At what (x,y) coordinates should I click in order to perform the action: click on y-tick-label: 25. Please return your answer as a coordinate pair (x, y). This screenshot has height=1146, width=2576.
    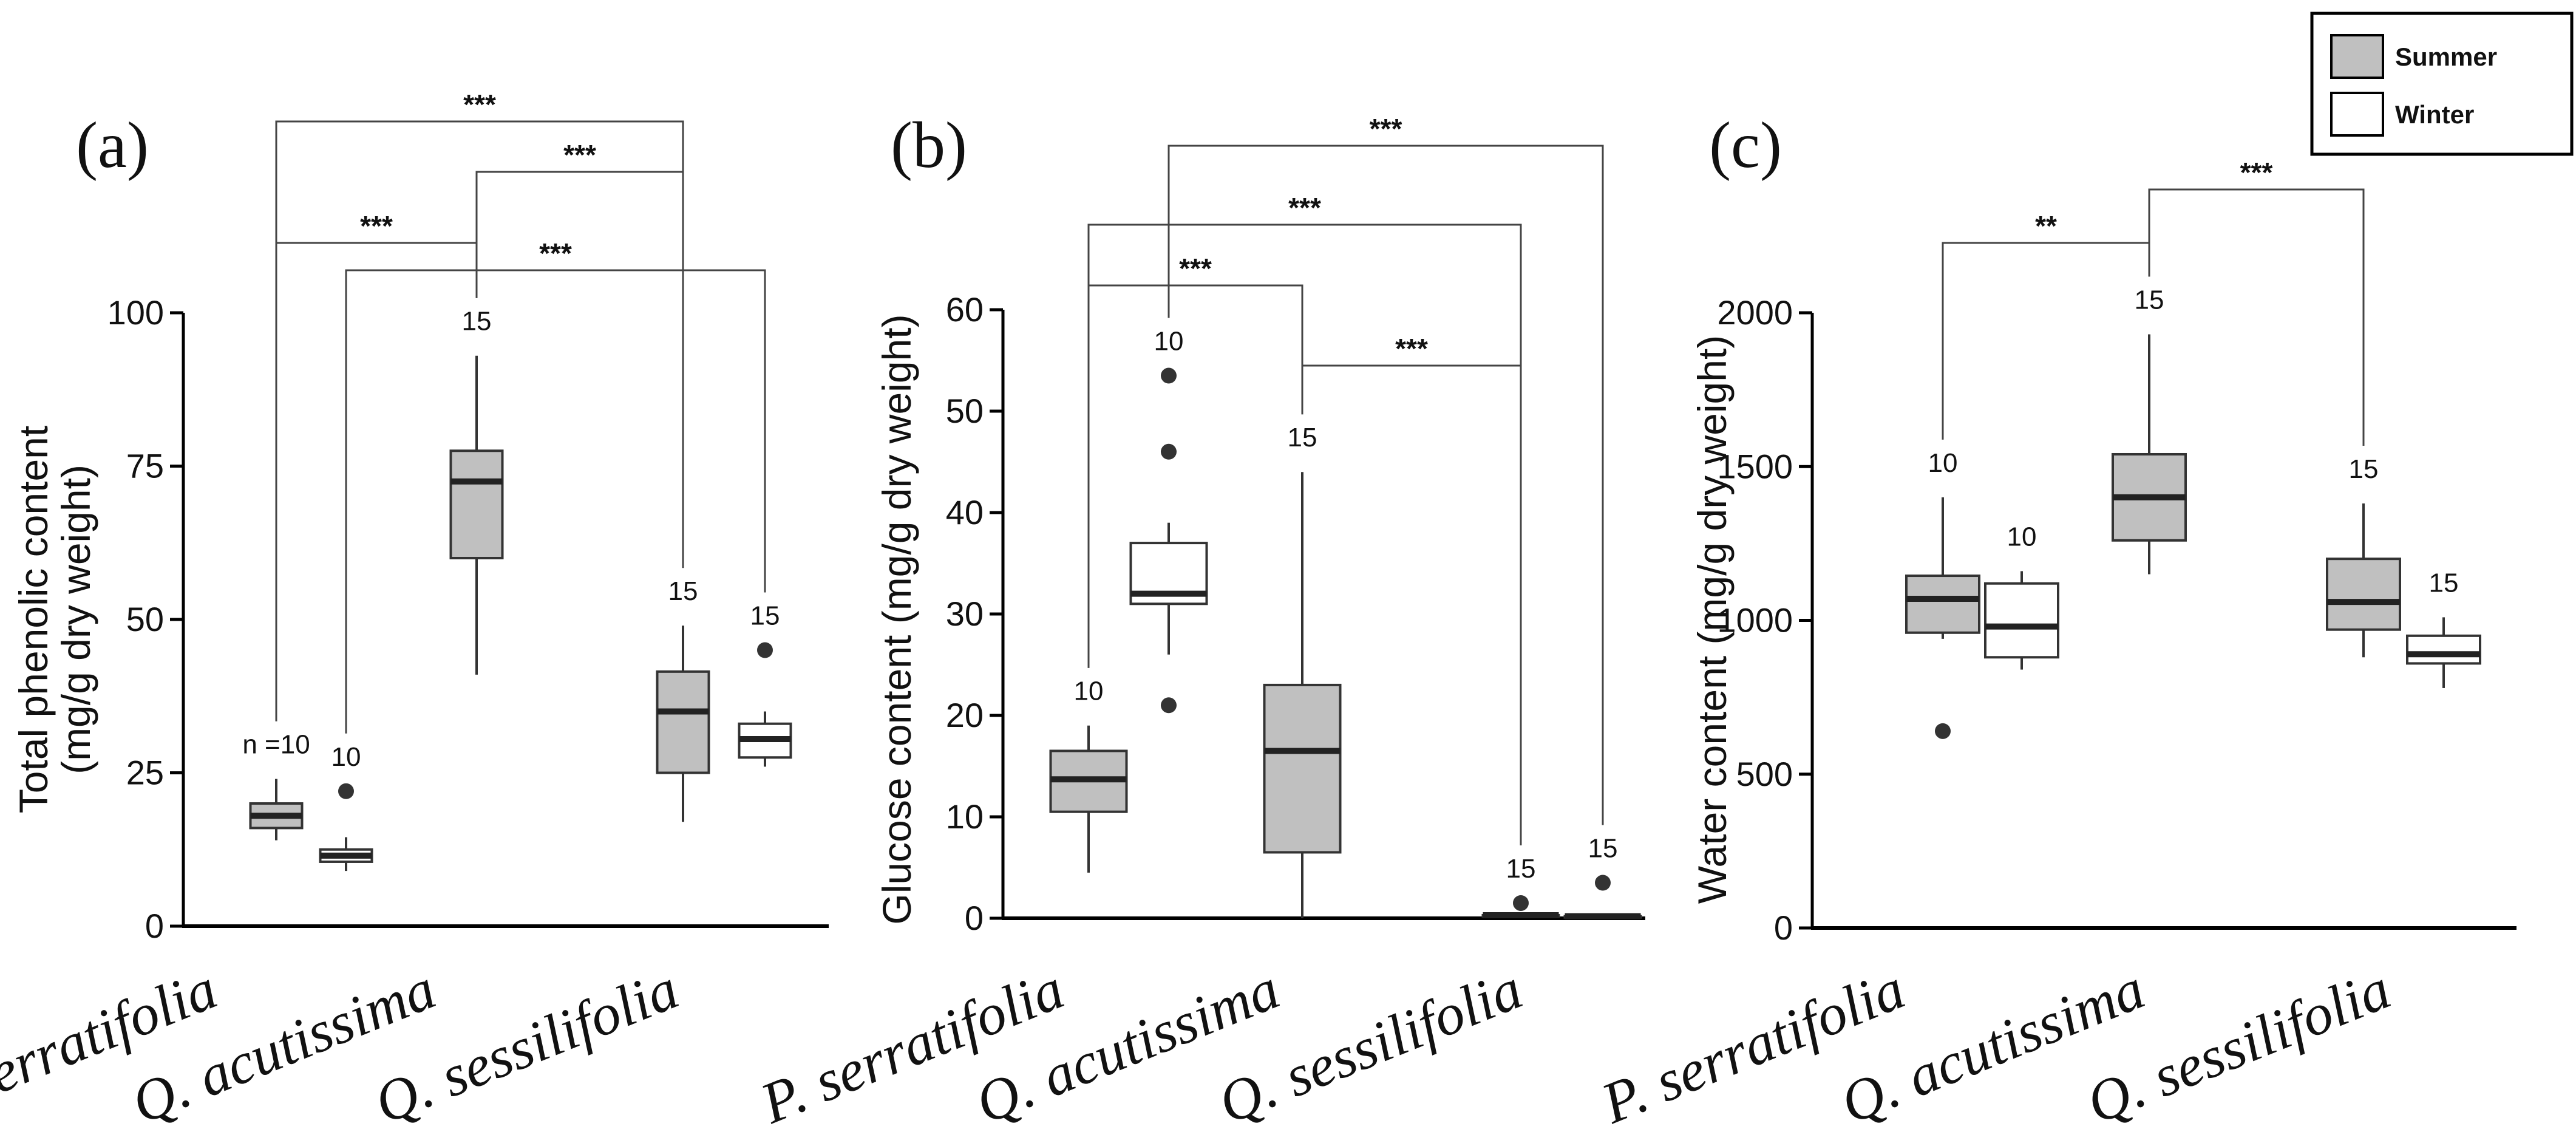
    Looking at the image, I should click on (145, 773).